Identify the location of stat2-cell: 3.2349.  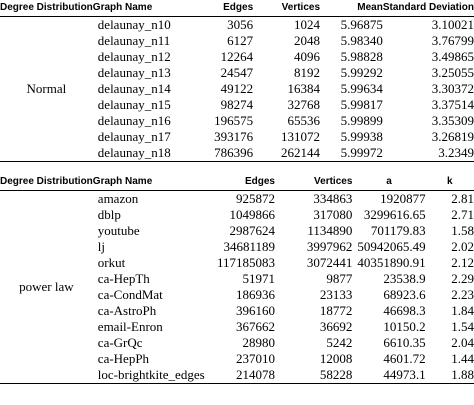
(456, 152).